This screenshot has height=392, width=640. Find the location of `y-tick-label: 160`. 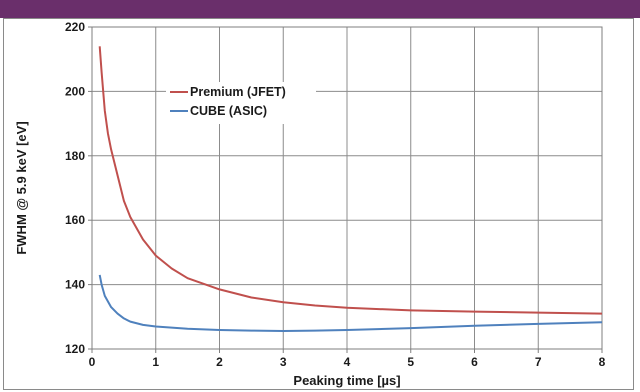

y-tick-label: 160 is located at coordinates (75, 220).